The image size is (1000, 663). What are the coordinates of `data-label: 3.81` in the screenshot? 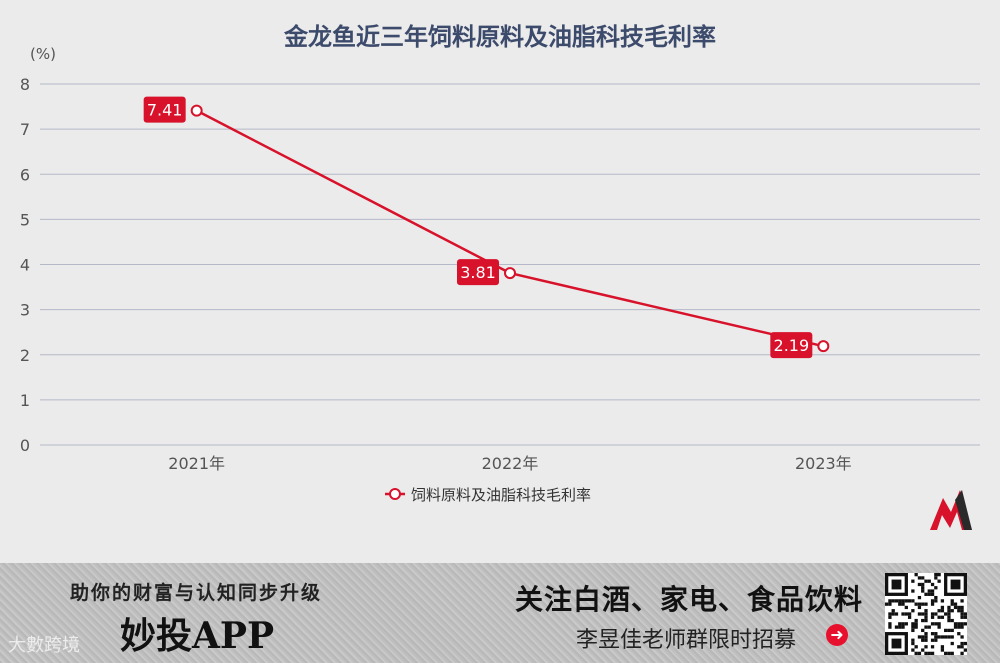 It's located at (478, 272).